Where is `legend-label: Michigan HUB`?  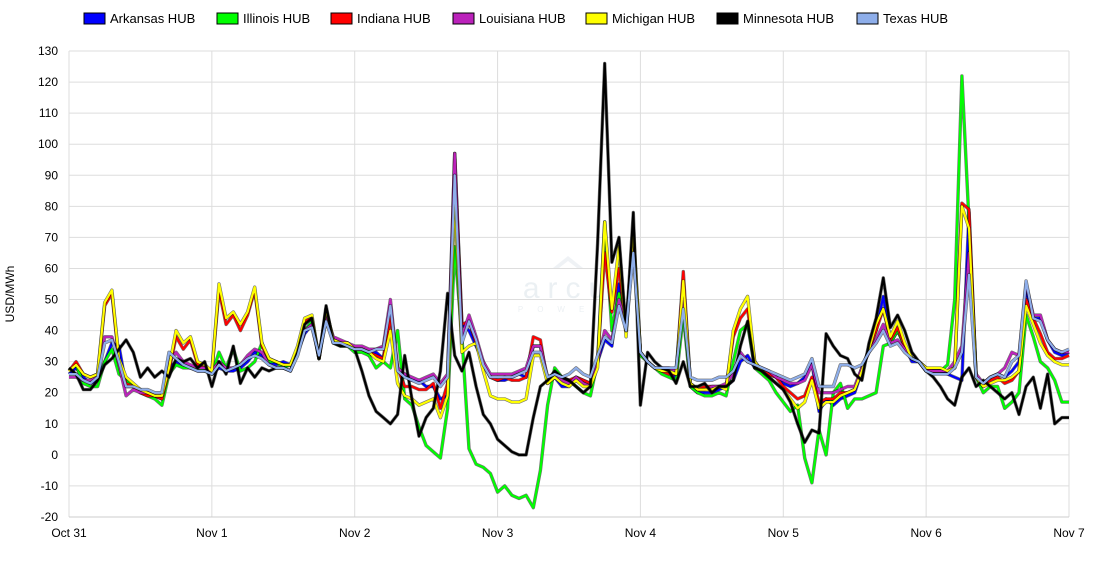 legend-label: Michigan HUB is located at coordinates (653, 18).